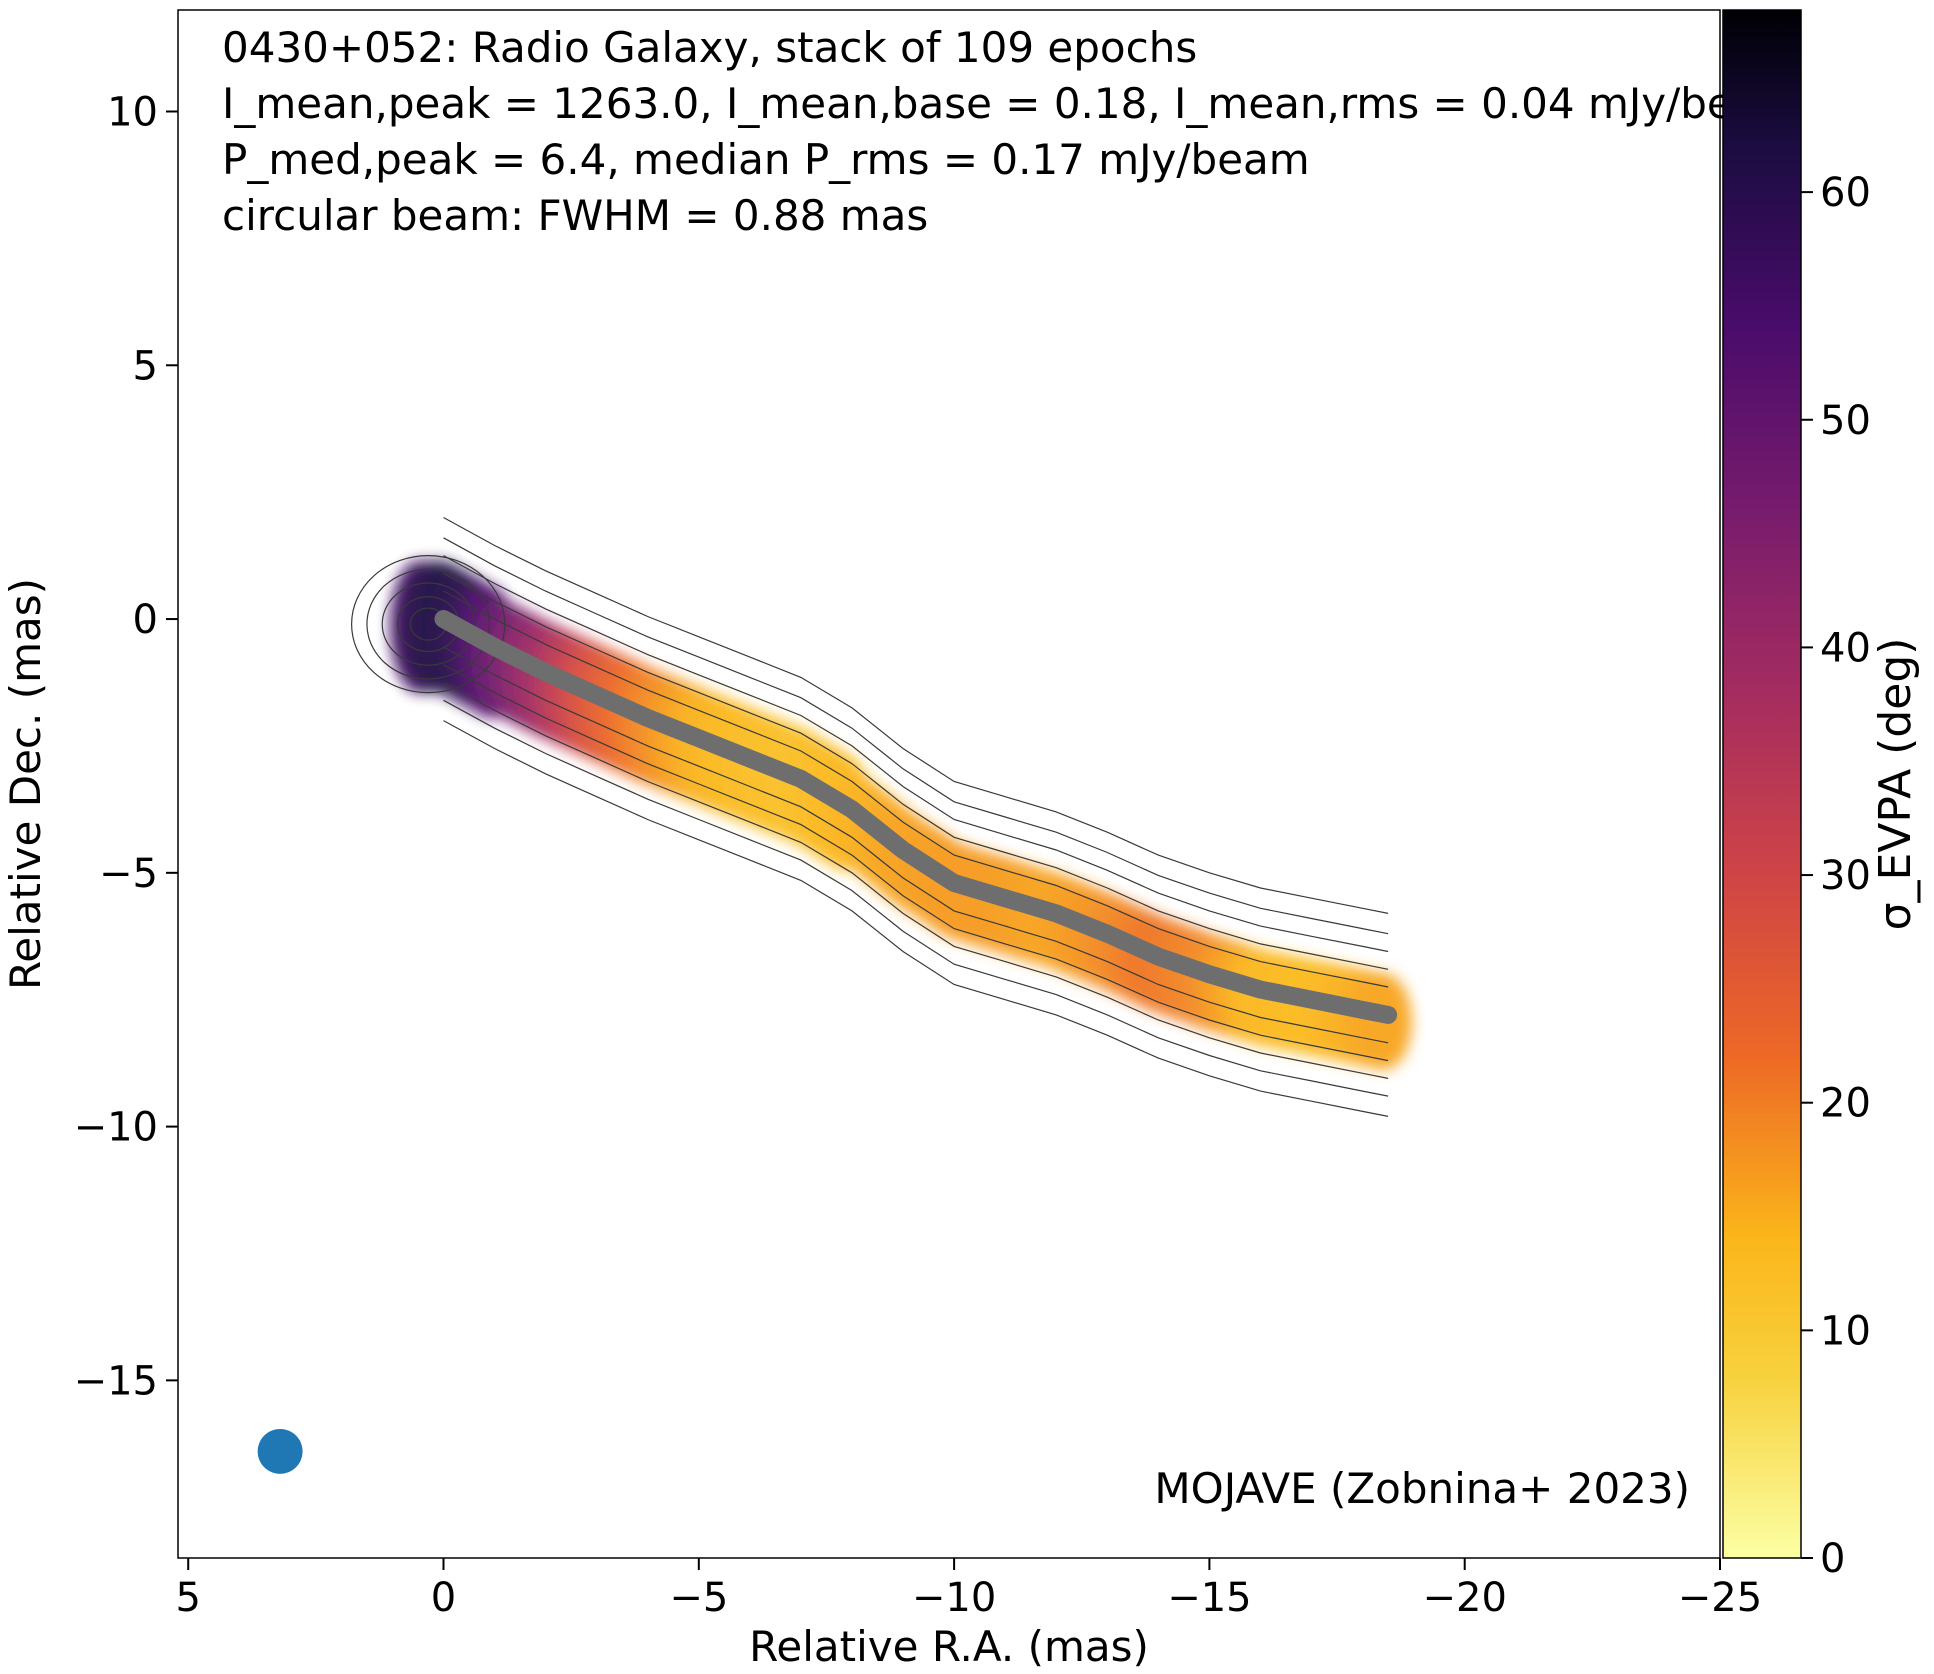 The width and height of the screenshot is (1934, 1674). I want to click on colorbar-tick-label: 60, so click(1845, 193).